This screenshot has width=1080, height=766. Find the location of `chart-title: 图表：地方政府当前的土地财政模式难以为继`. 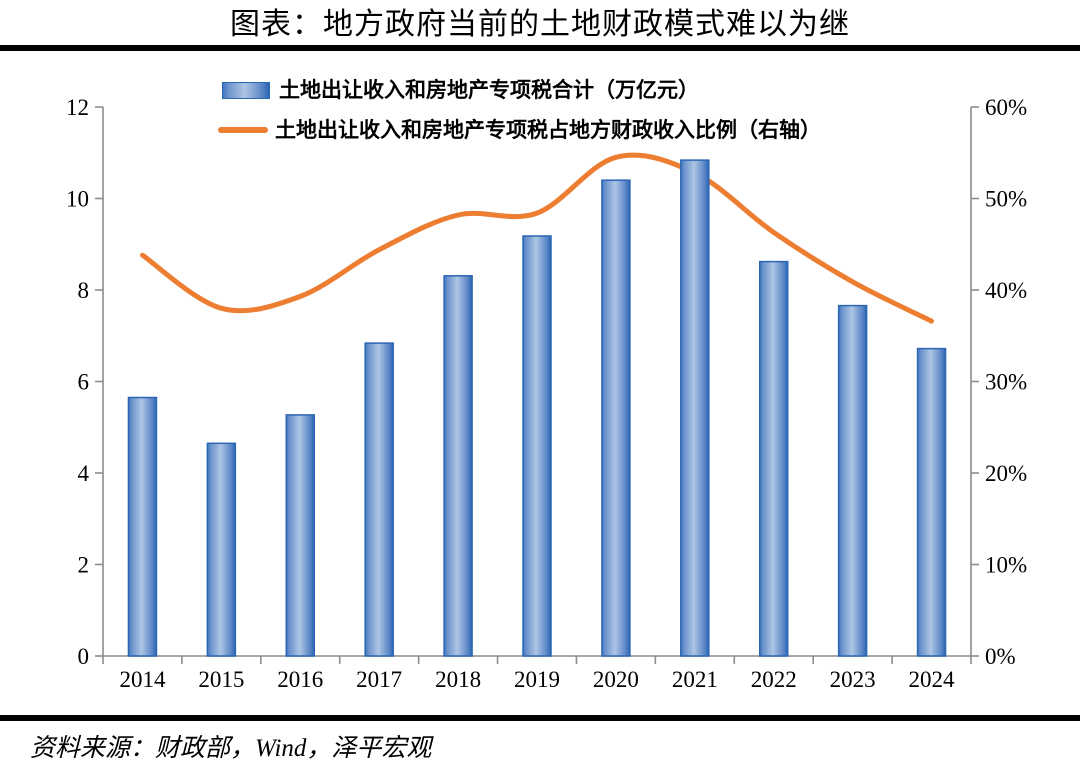

chart-title: 图表：地方政府当前的土地财政模式难以为继 is located at coordinates (540, 24).